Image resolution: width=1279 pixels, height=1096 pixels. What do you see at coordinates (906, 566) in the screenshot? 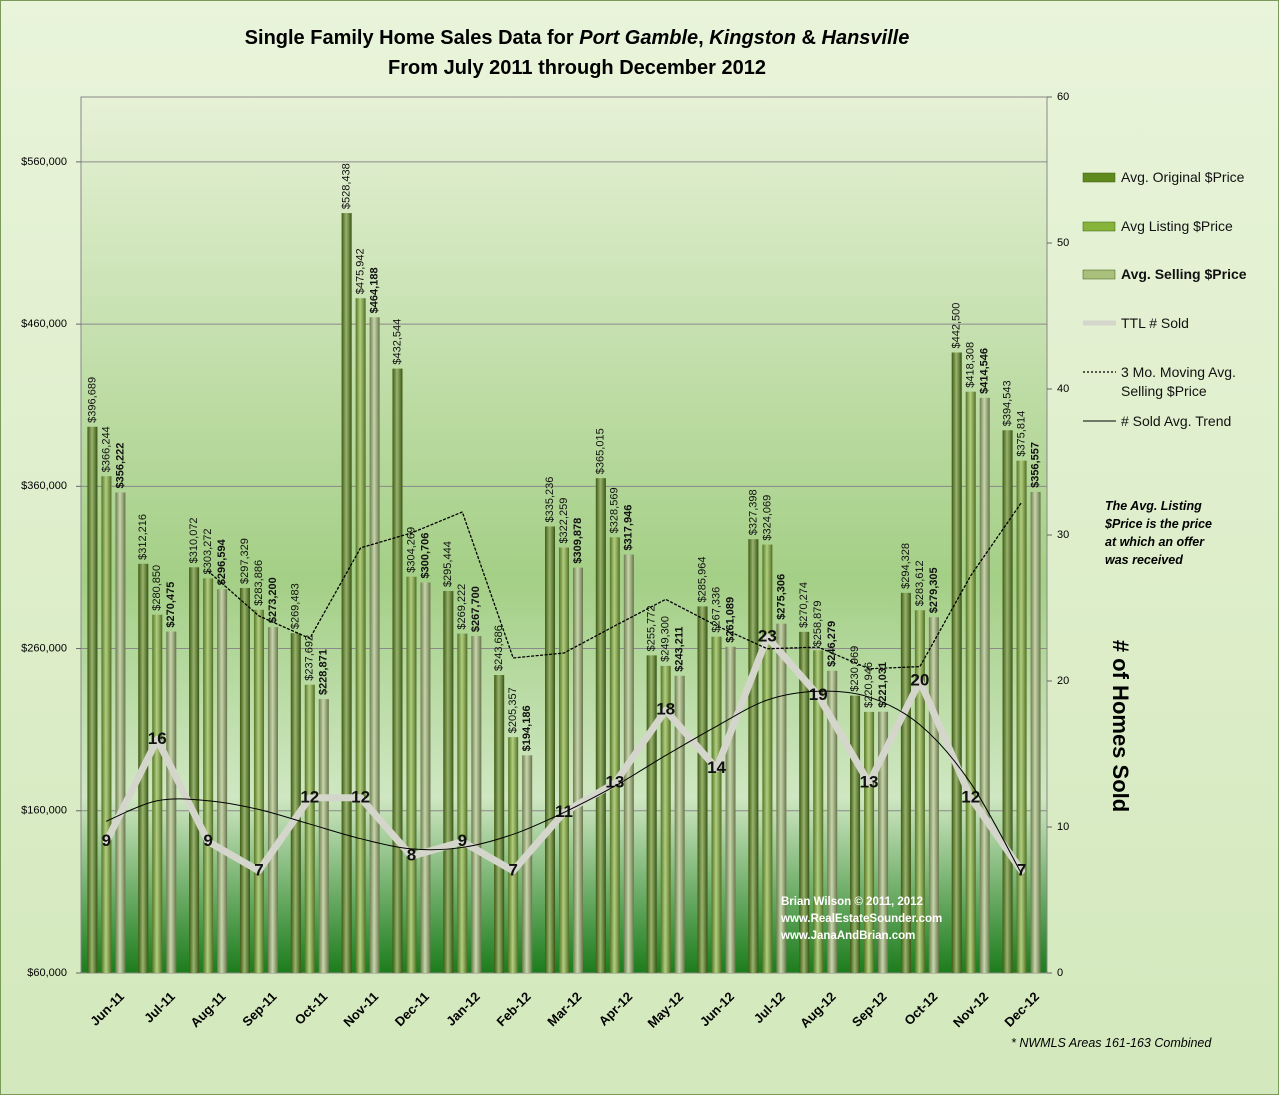
I see `data-label: $294,328` at bounding box center [906, 566].